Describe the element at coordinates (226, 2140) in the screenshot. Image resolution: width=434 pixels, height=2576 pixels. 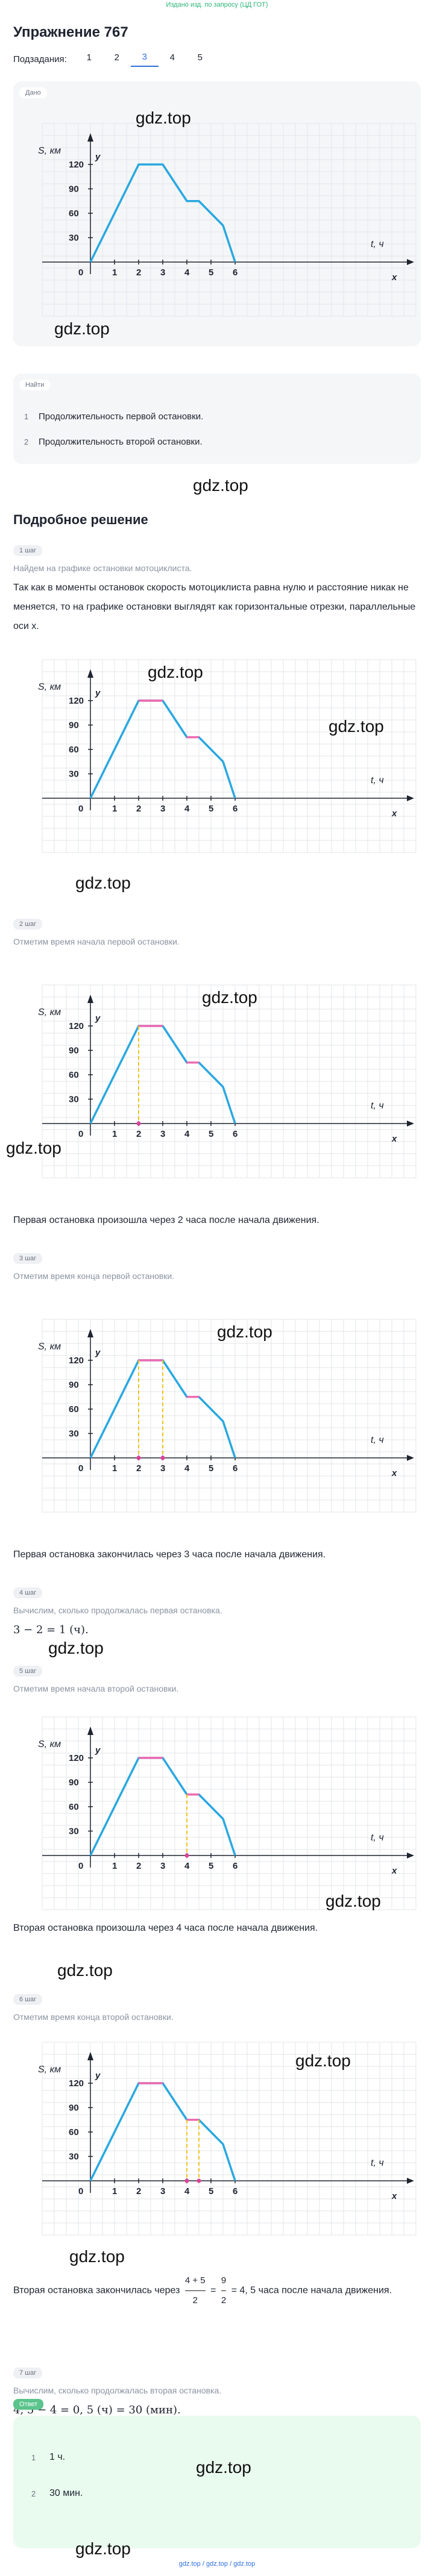
I see `step-6-graph: S, км y t, ч x 0 1 2 3 4 5 6 30 60 90 120` at that location.